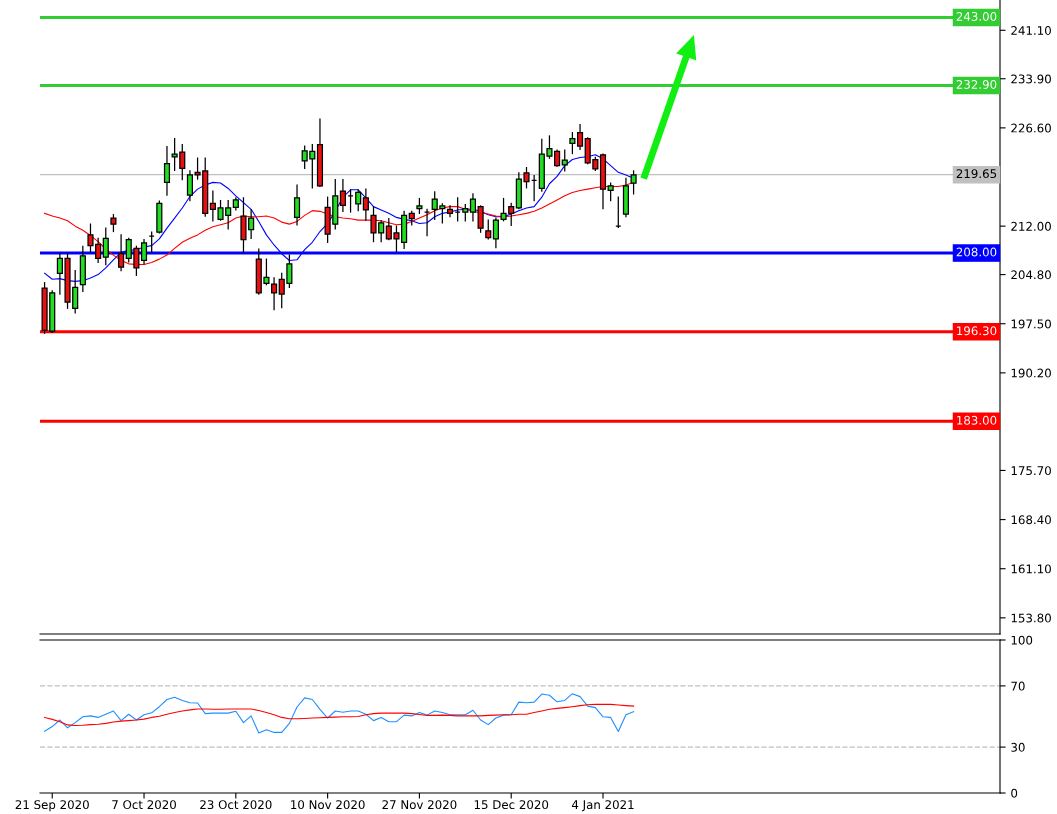  Describe the element at coordinates (328, 805) in the screenshot. I see `x-tick-label: 10 Nov 2020` at that location.